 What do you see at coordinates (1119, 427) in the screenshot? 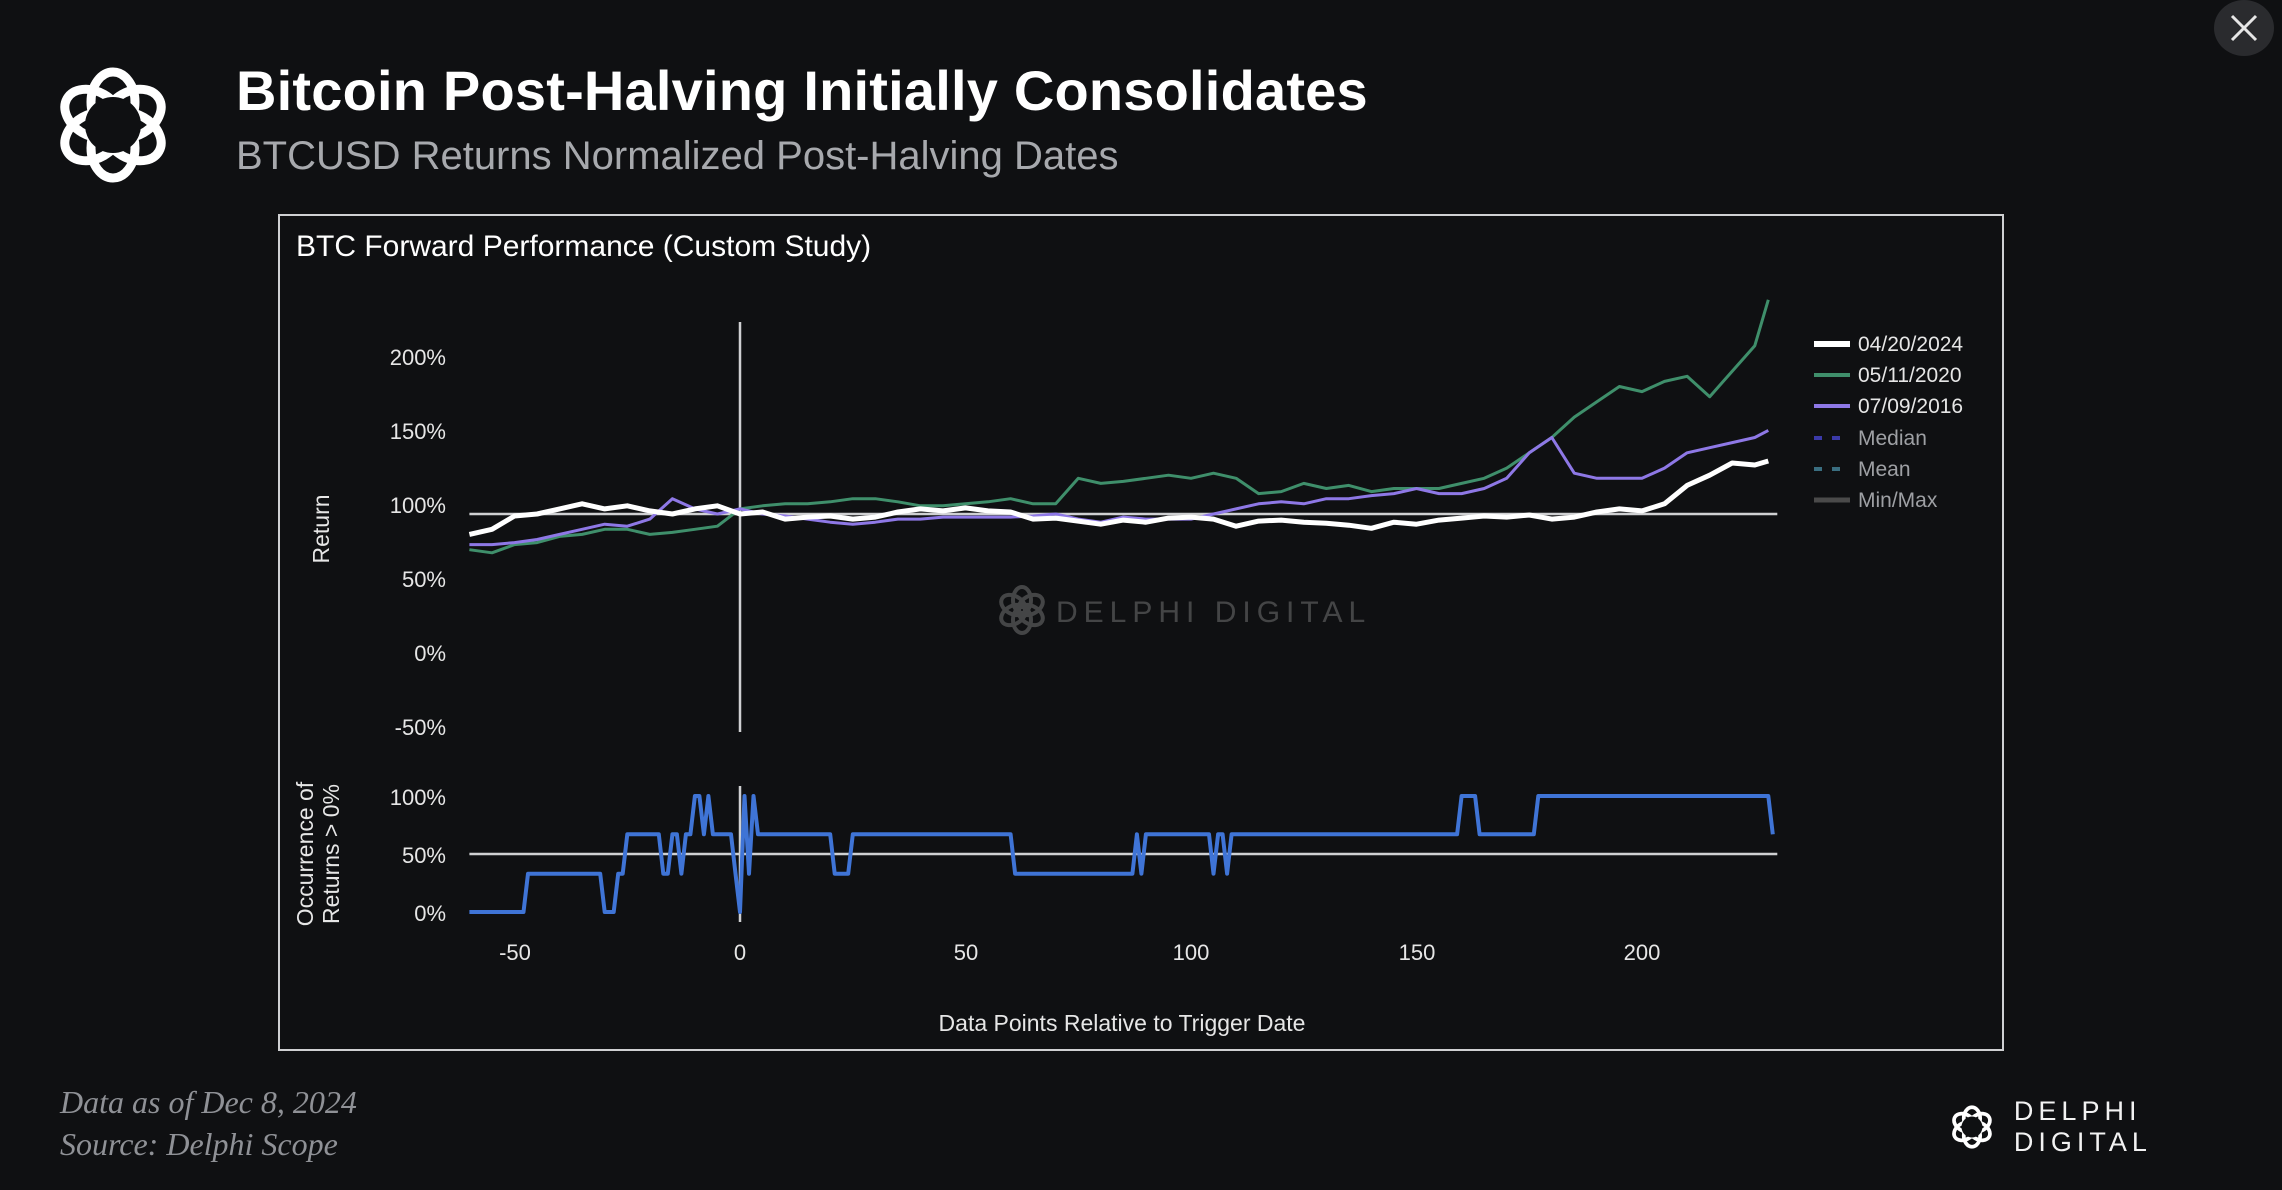
I see `series-line-05-11-2020` at bounding box center [1119, 427].